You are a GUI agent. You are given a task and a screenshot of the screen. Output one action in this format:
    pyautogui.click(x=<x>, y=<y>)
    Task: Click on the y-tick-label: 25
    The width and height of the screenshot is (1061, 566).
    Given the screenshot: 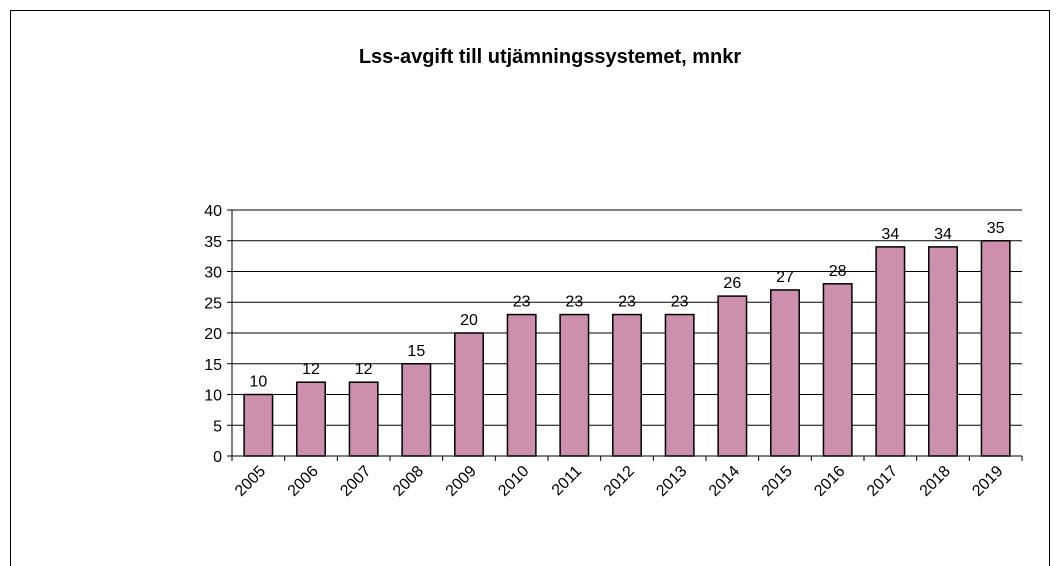 What is the action you would take?
    pyautogui.click(x=213, y=303)
    